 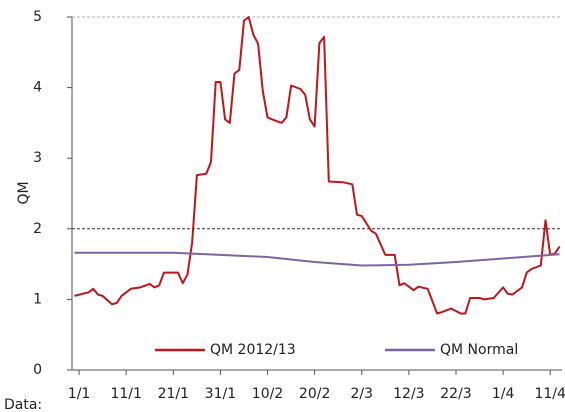 I want to click on x-tick-label: 10/2, so click(x=267, y=394).